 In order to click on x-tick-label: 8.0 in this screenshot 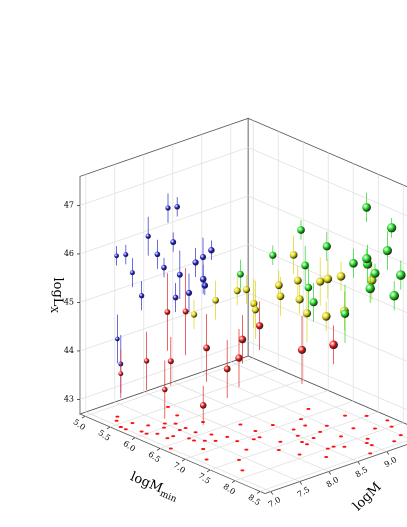, I will do `click(229, 489)`.